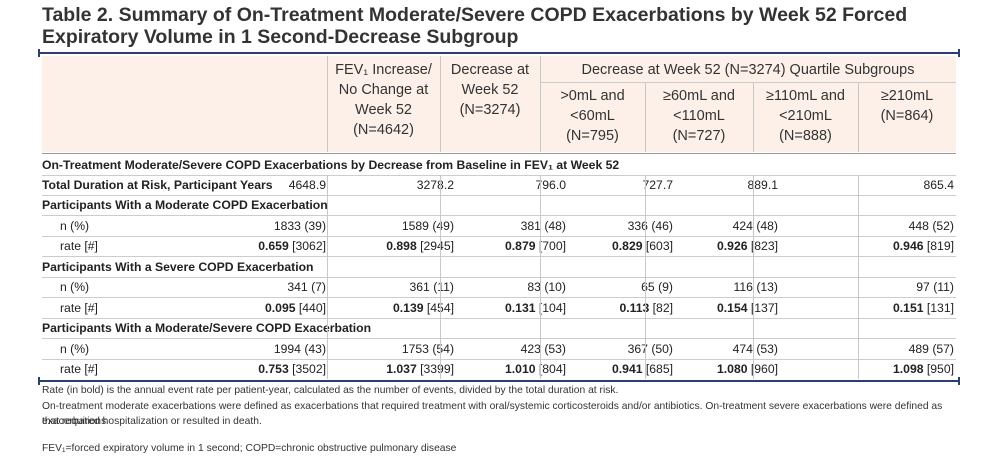  I want to click on cell: 1589 (49), so click(427, 226).